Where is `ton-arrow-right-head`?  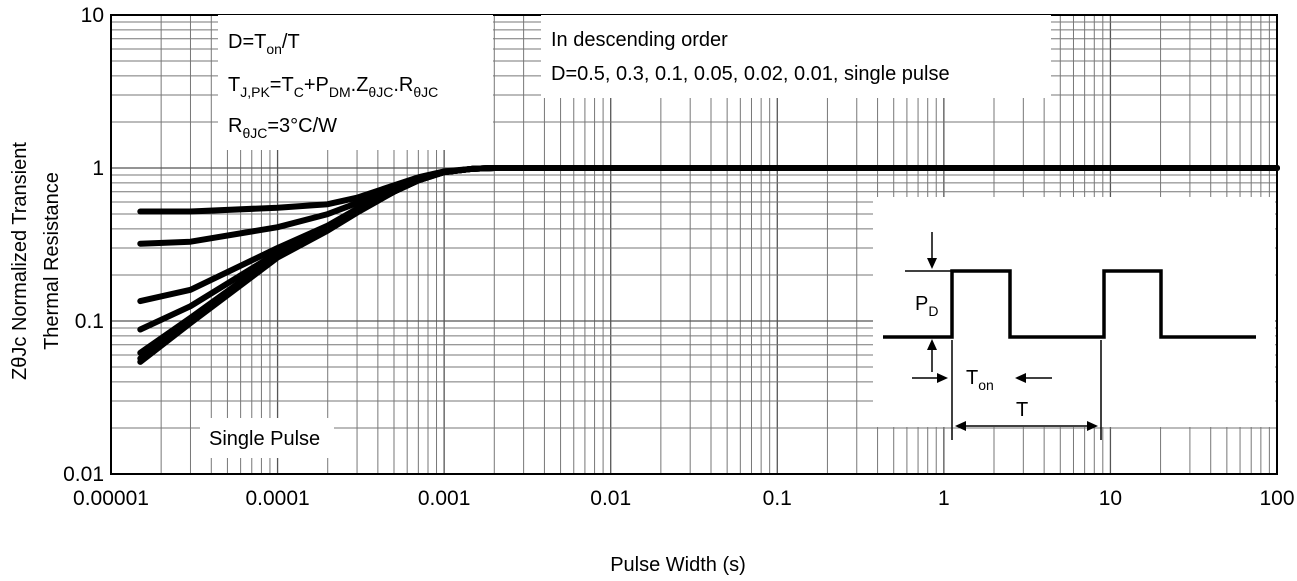 ton-arrow-right-head is located at coordinates (1020, 378).